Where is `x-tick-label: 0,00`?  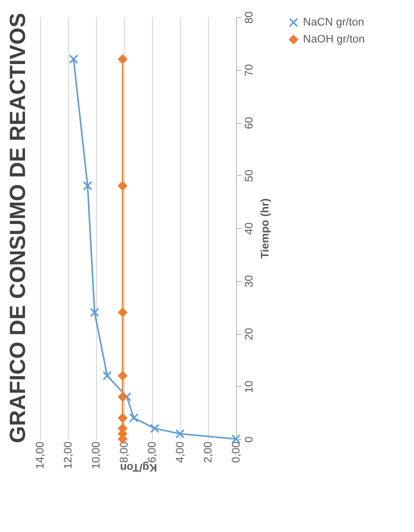
x-tick-label: 0,00 is located at coordinates (236, 452).